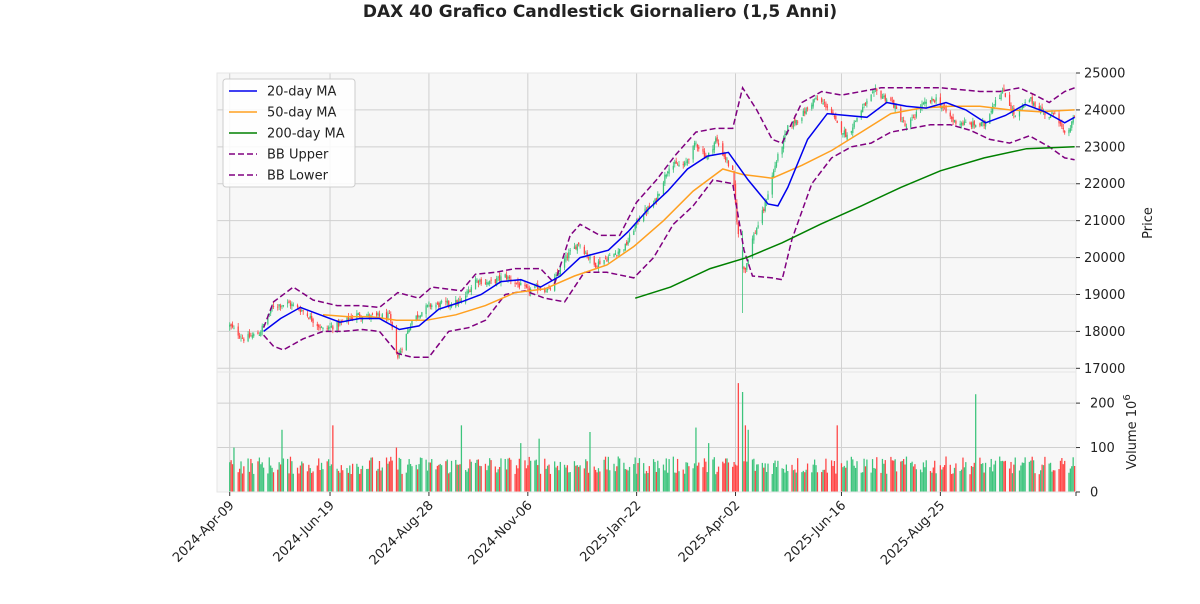 Image resolution: width=1200 pixels, height=604 pixels. What do you see at coordinates (652, 437) in the screenshot?
I see `volume-bars` at bounding box center [652, 437].